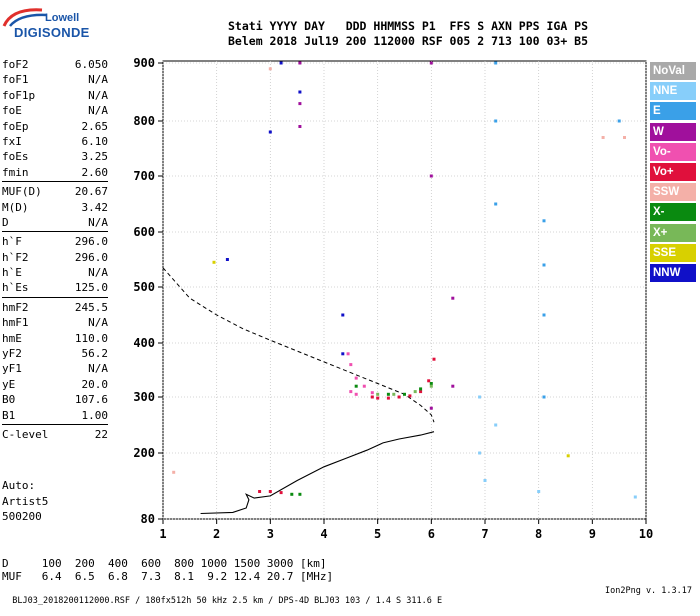  What do you see at coordinates (55, 156) in the screenshot?
I see `param-row: foEs 3.25` at bounding box center [55, 156].